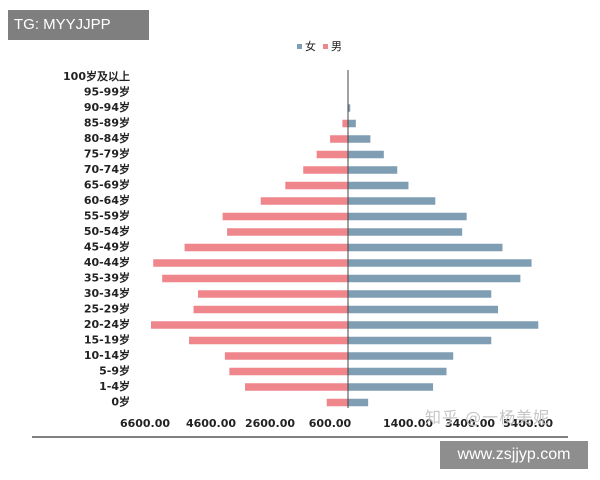 The image size is (600, 480). What do you see at coordinates (310, 46) in the screenshot?
I see `legend-label: 女` at bounding box center [310, 46].